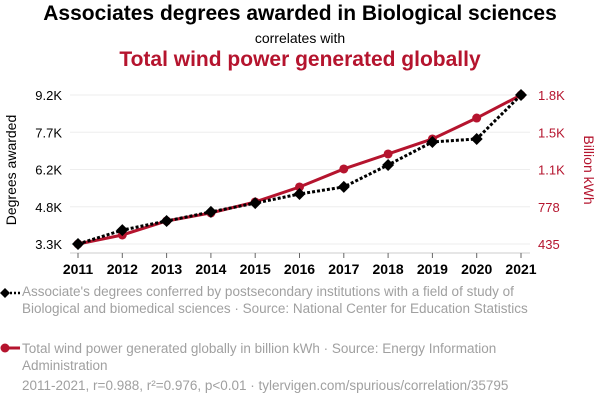 This screenshot has height=408, width=600. I want to click on x-tick-label: 2021, so click(520, 269).